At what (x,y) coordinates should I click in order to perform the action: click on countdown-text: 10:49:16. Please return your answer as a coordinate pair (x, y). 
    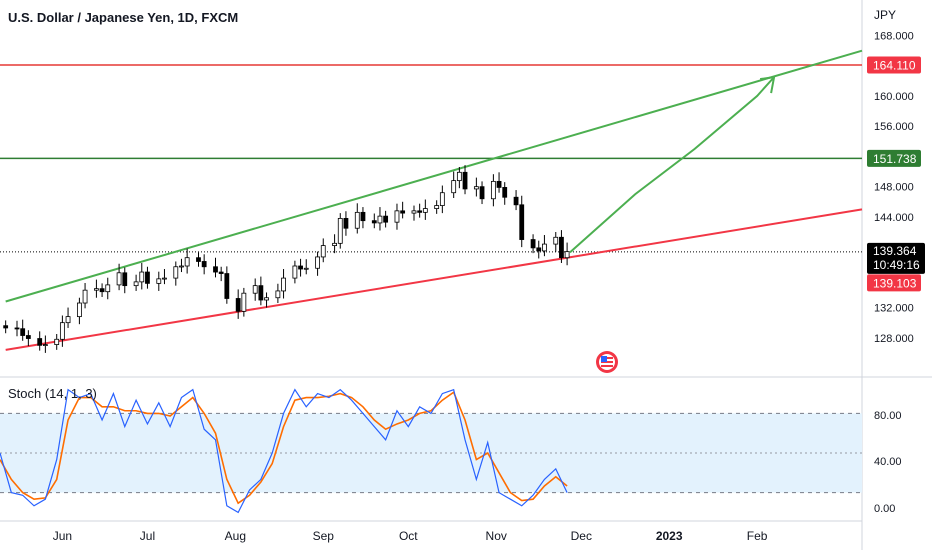
    Looking at the image, I should click on (896, 265).